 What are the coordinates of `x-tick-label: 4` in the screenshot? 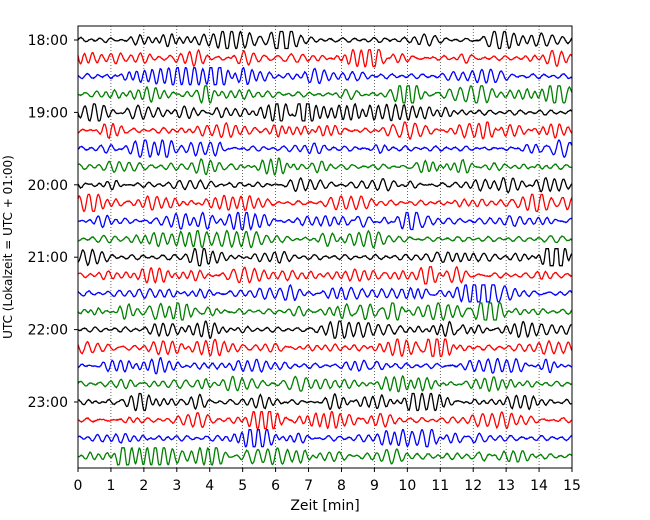 It's located at (209, 486).